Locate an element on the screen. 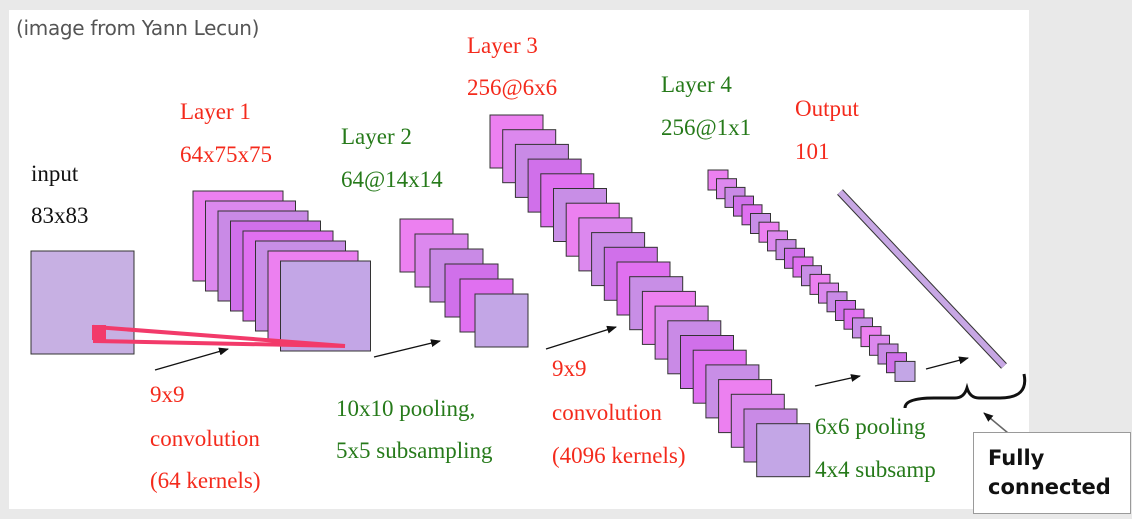 Image resolution: width=1132 pixels, height=519 pixels. conv2-label: convolution is located at coordinates (607, 413).